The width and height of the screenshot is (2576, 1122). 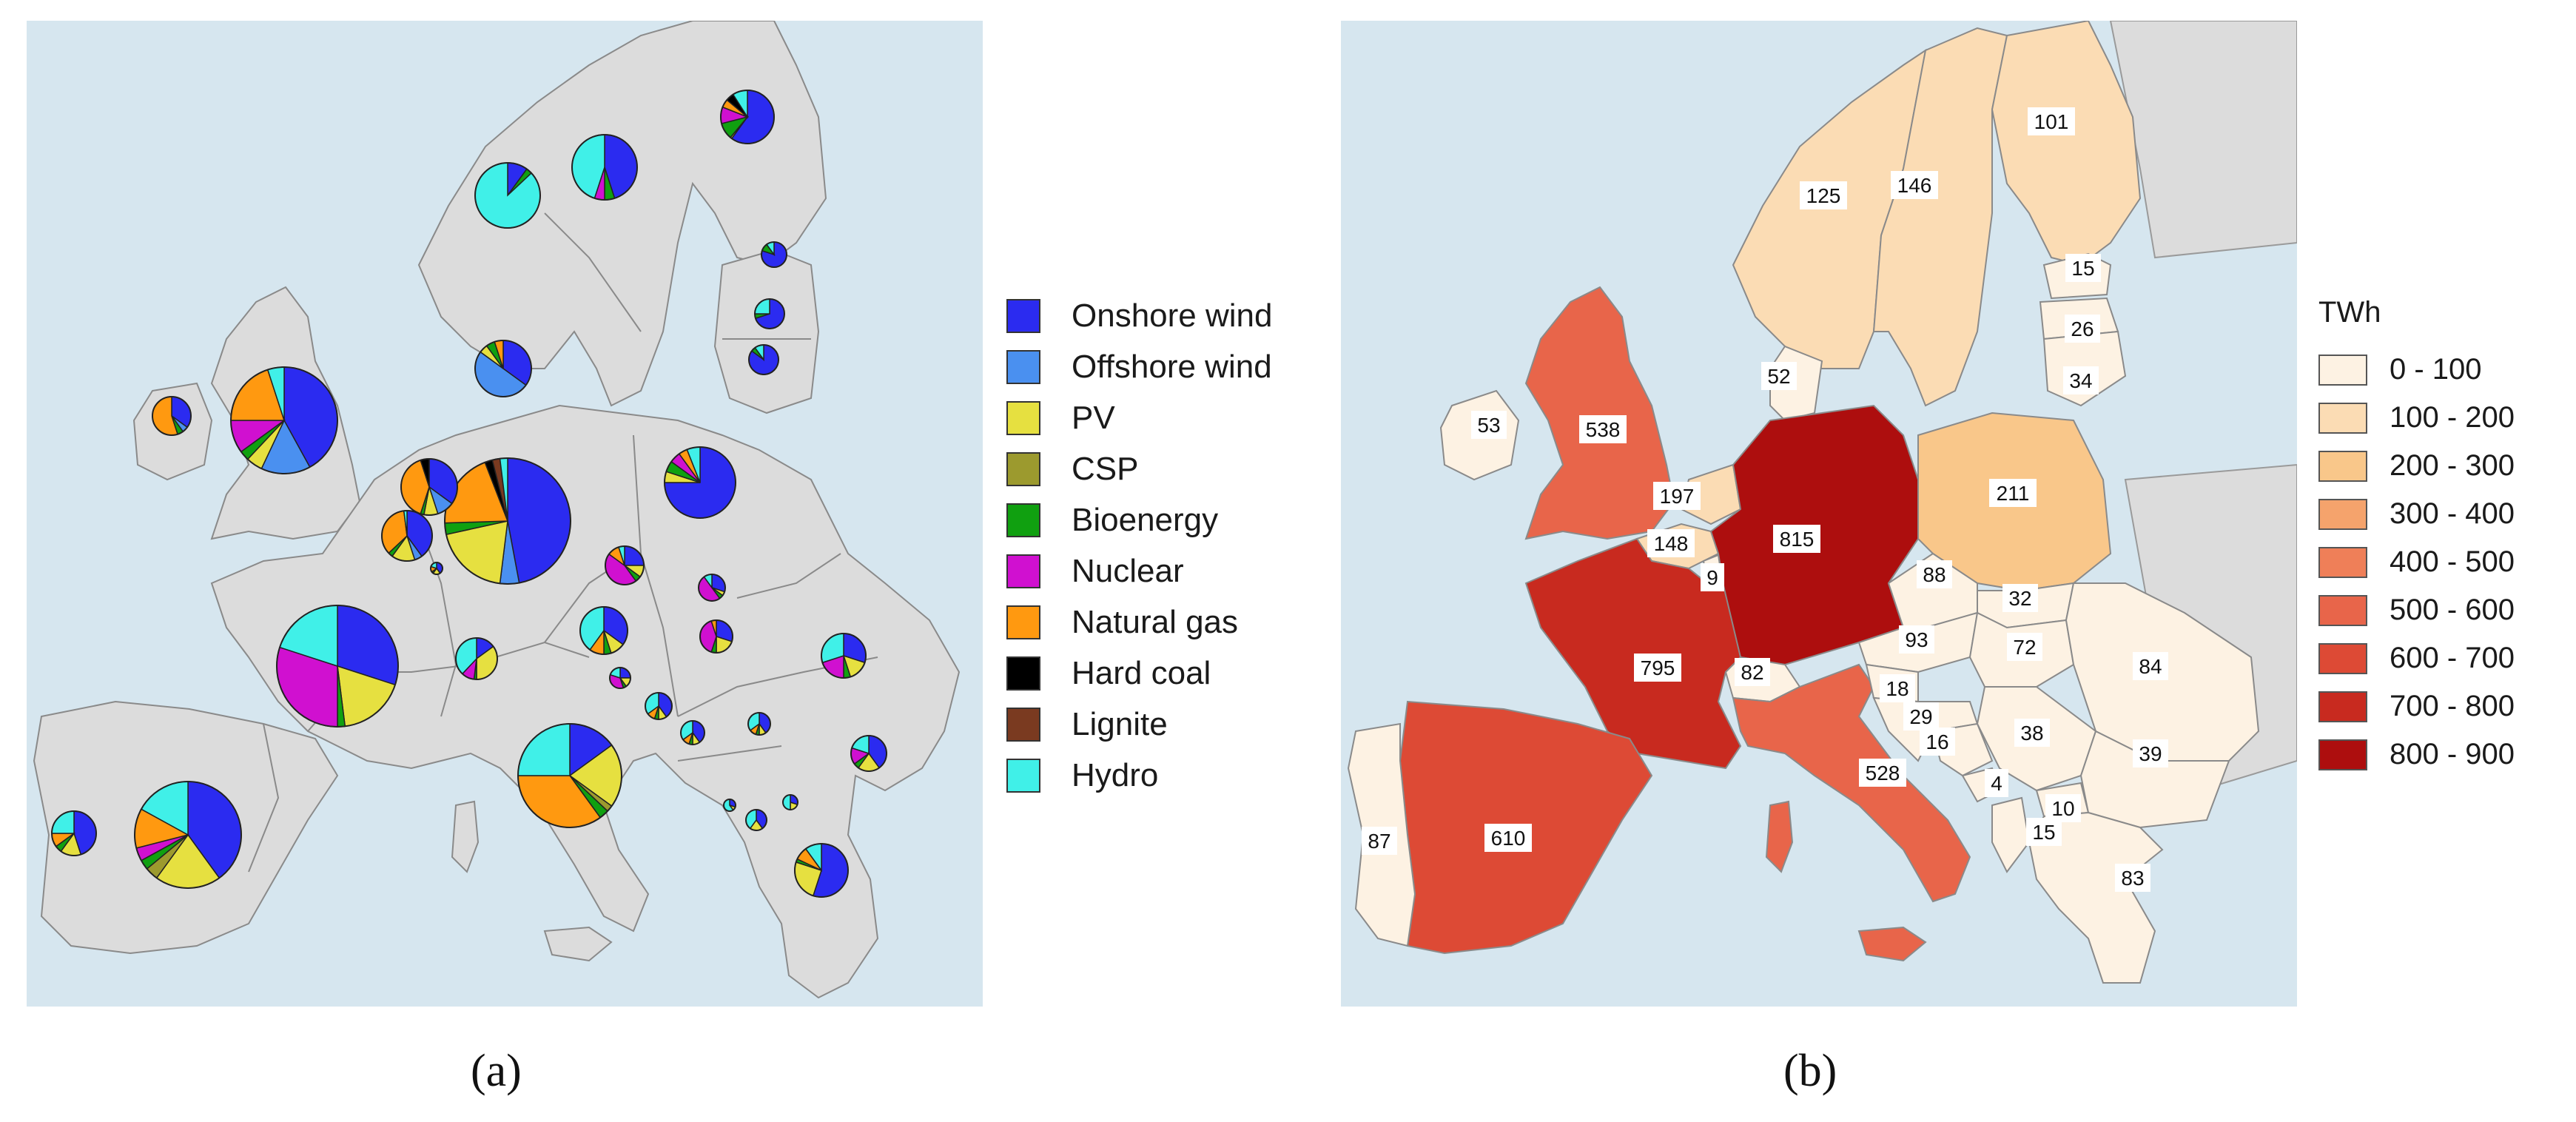 I want to click on value-label-estonia: 15, so click(x=2083, y=268).